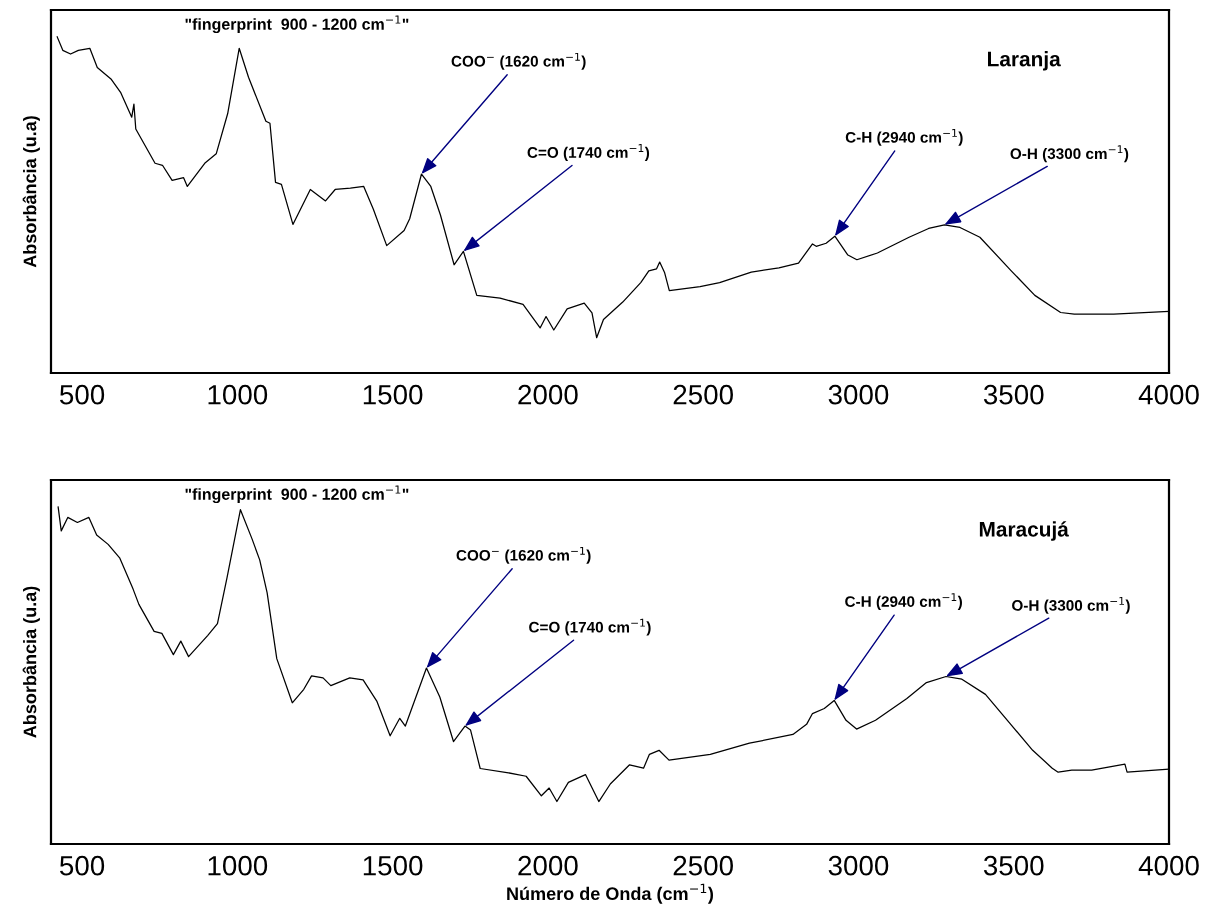 The width and height of the screenshot is (1216, 922). I want to click on x-axis-title: Número de Onda (cm$^{−1}$), so click(610, 893).